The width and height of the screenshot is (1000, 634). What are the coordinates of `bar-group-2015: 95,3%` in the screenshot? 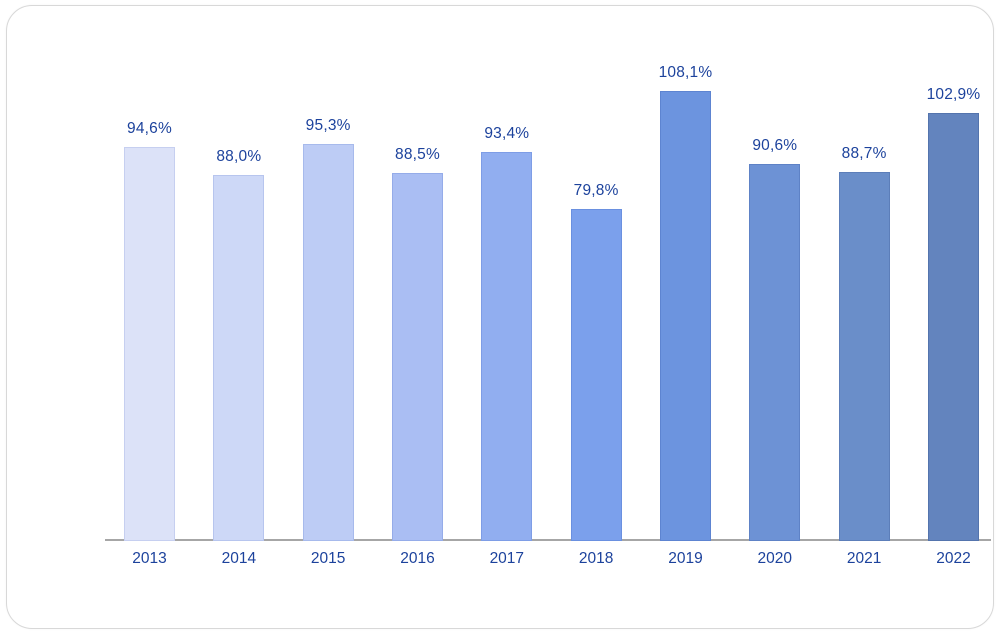 It's located at (328, 270).